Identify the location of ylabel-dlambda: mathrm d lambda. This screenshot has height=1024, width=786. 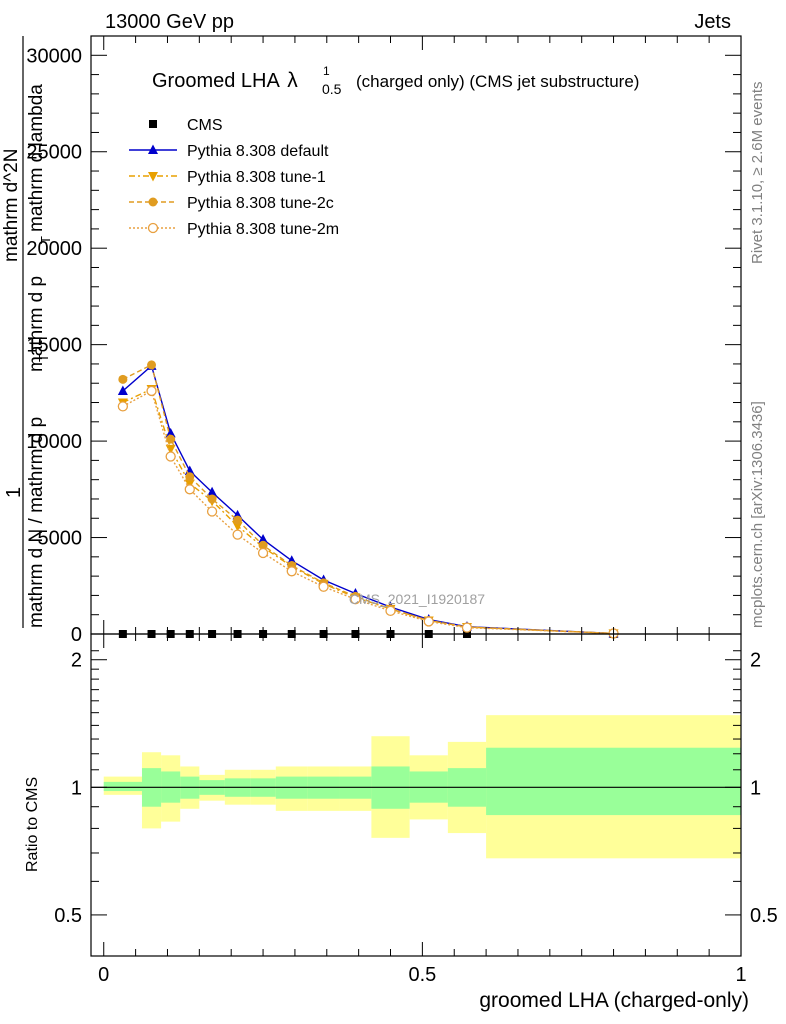
(36, 158).